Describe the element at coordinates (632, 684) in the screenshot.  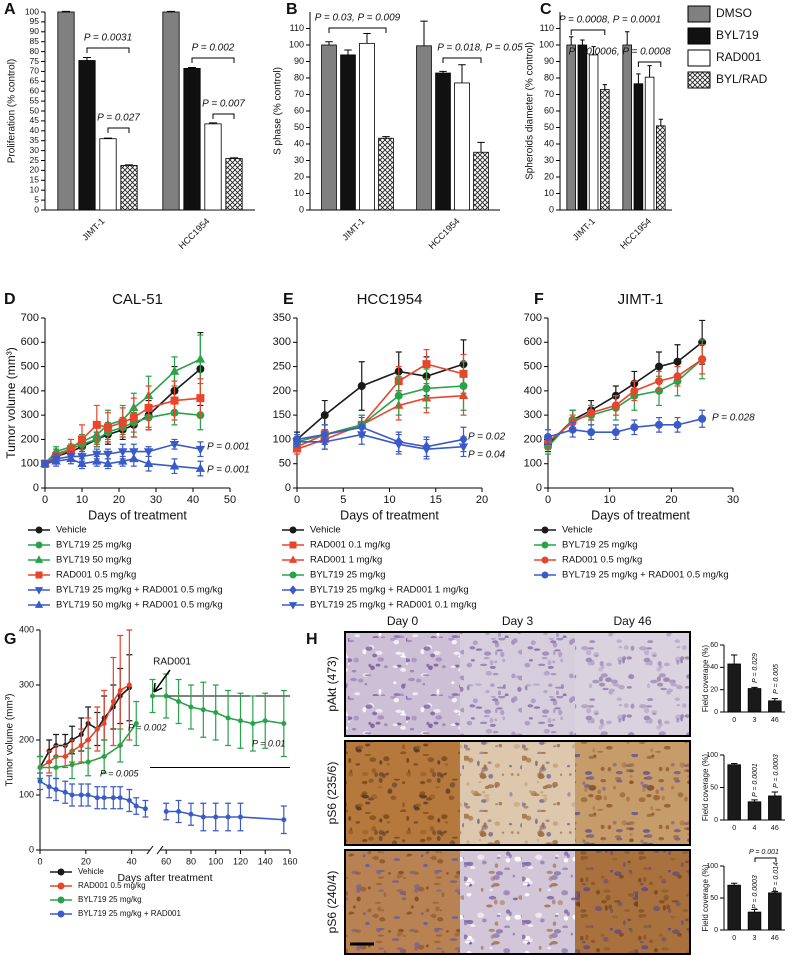
I see `micrograph` at that location.